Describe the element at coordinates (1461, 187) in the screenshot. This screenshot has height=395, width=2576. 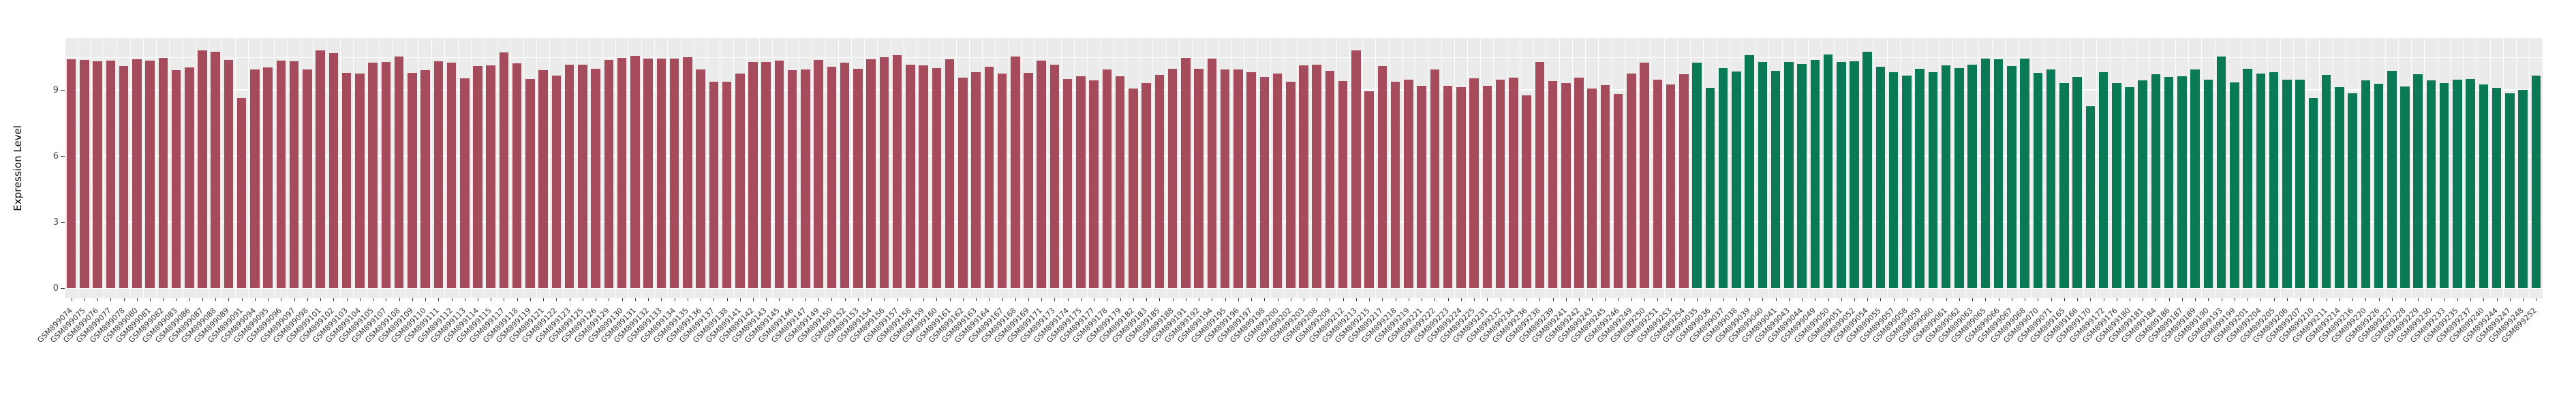
I see `bar-GSM899224` at that location.